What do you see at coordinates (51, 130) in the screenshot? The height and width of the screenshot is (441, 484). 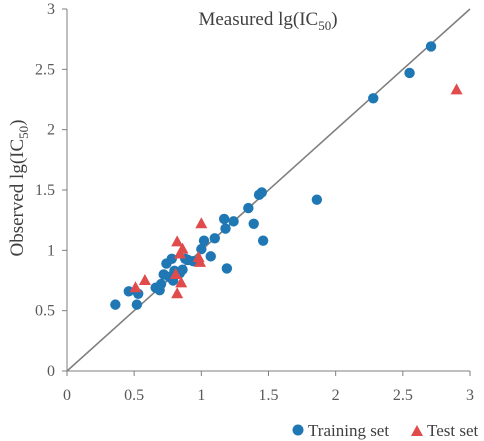 I see `y-tick-label: 2` at bounding box center [51, 130].